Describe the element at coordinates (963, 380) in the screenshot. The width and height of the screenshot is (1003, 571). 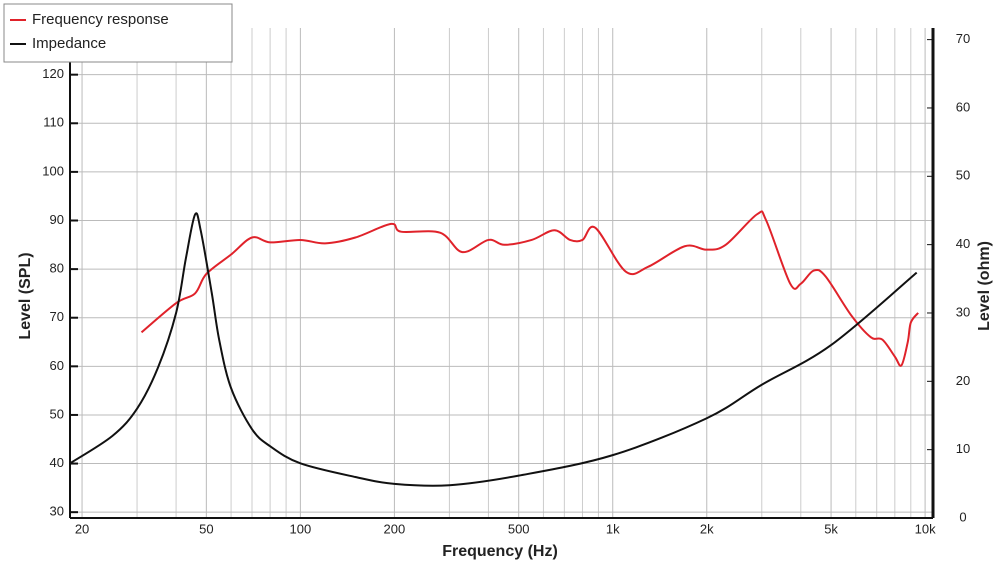
I see `y2-tick-label: 20` at that location.